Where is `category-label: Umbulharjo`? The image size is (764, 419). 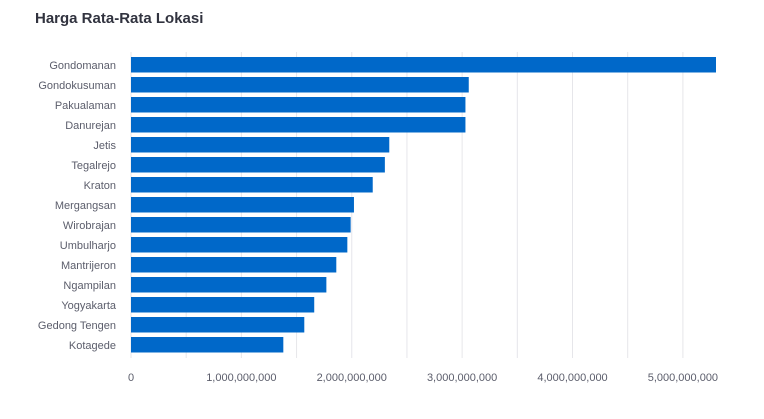 category-label: Umbulharjo is located at coordinates (88, 246).